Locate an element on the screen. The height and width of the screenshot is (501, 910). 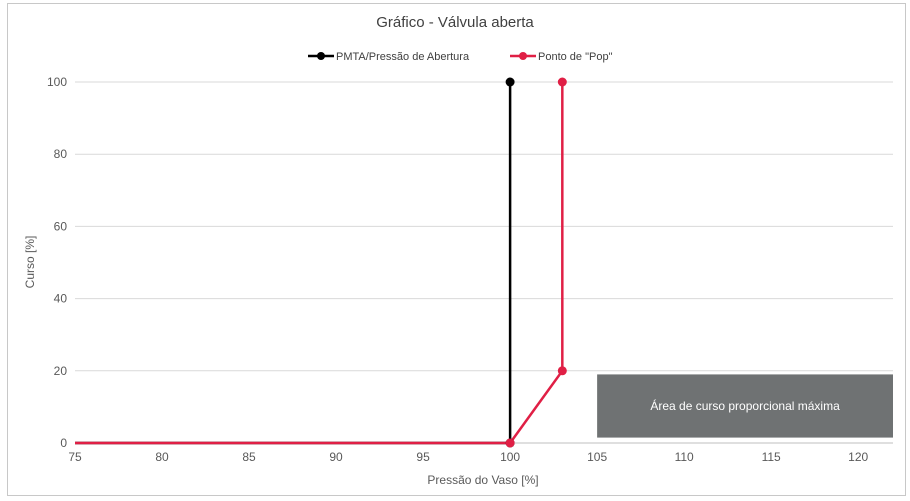
x-tick-label: 115 is located at coordinates (771, 457).